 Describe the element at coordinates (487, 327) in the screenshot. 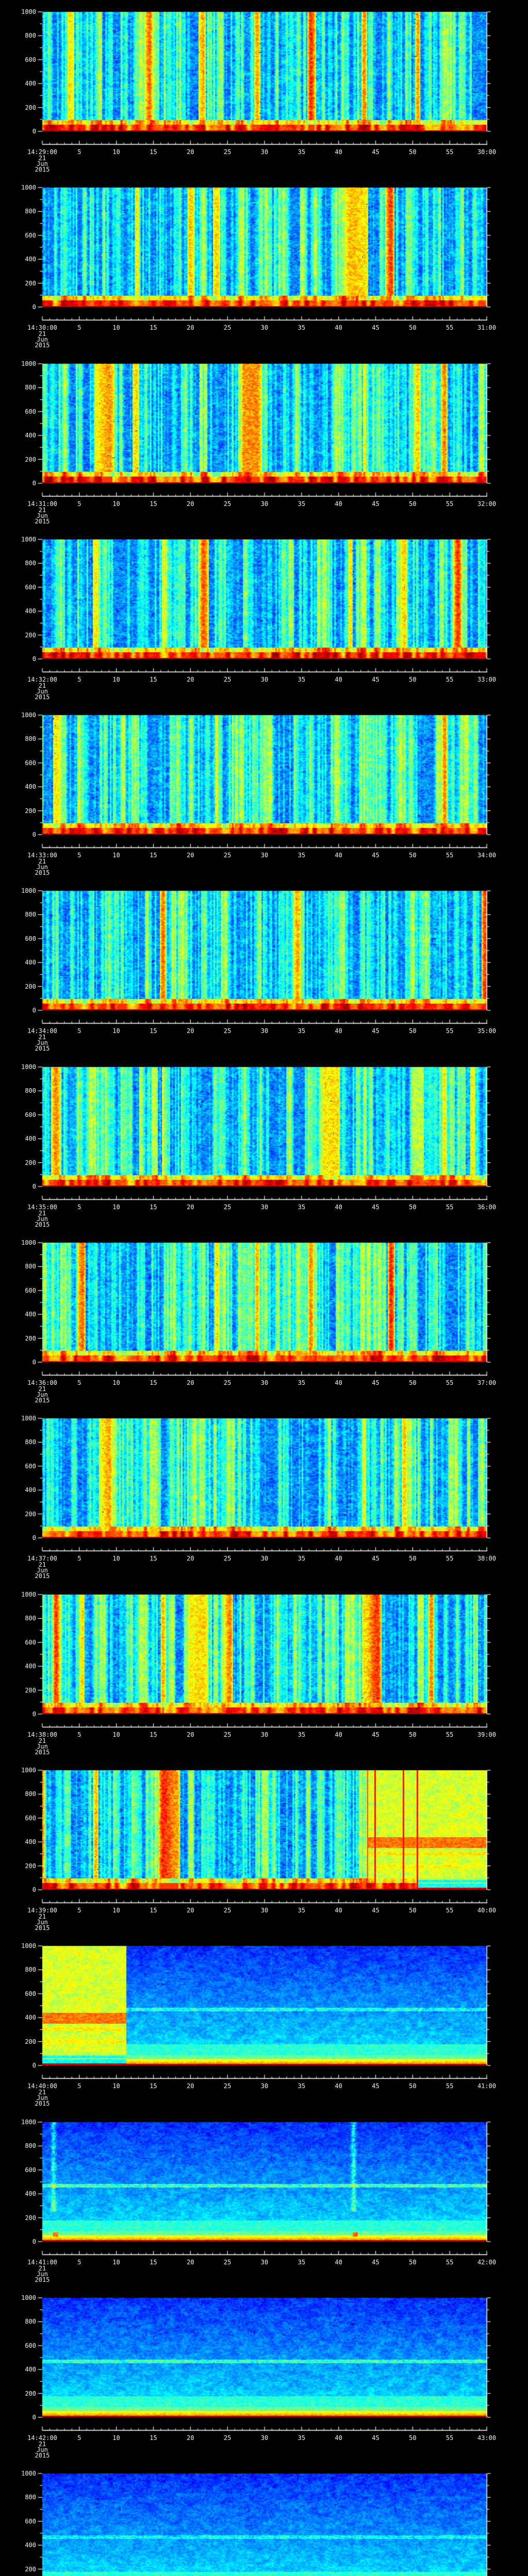

I see `end-time-label: 31:00` at that location.